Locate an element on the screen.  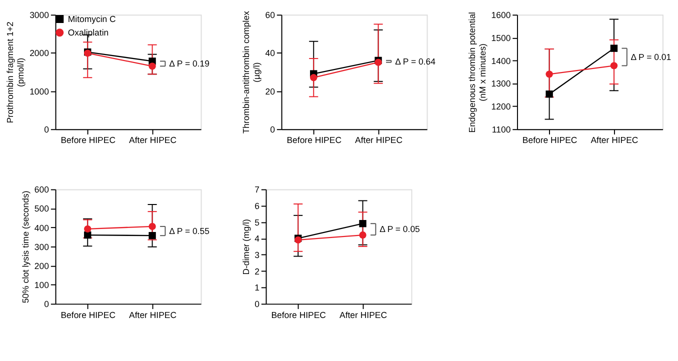
y-tick-label: 500 is located at coordinates (42, 209).